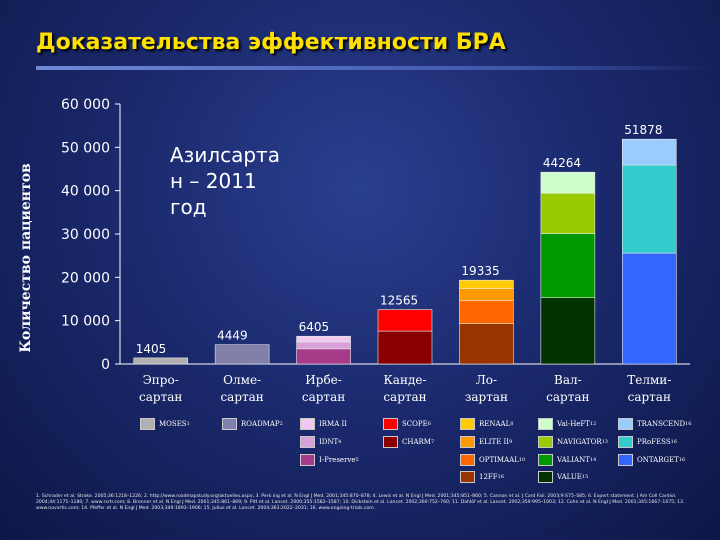  What do you see at coordinates (105, 365) in the screenshot?
I see `y-tick-label: 0` at bounding box center [105, 365].